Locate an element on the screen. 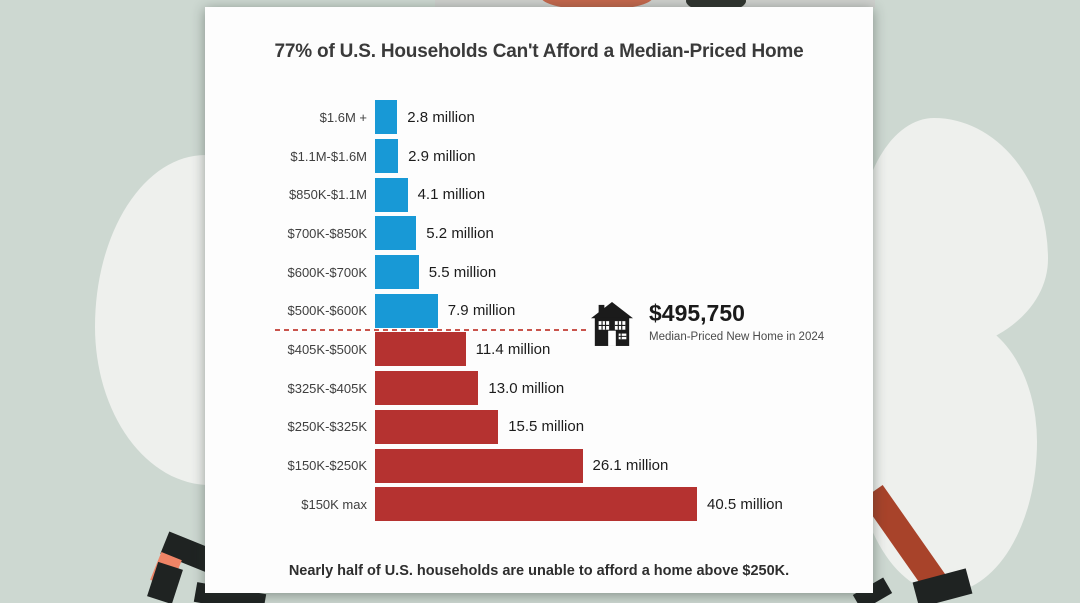 This screenshot has height=603, width=1080. bar-row: $325K-$405K 13.0 million is located at coordinates (539, 388).